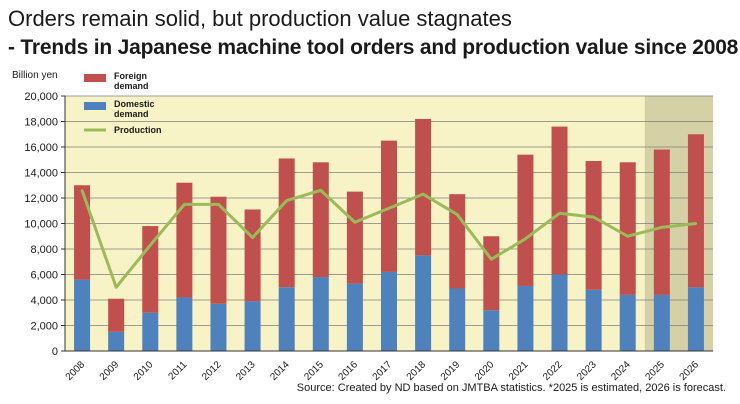  What do you see at coordinates (593, 320) in the screenshot?
I see `bar-domestic-2023` at bounding box center [593, 320].